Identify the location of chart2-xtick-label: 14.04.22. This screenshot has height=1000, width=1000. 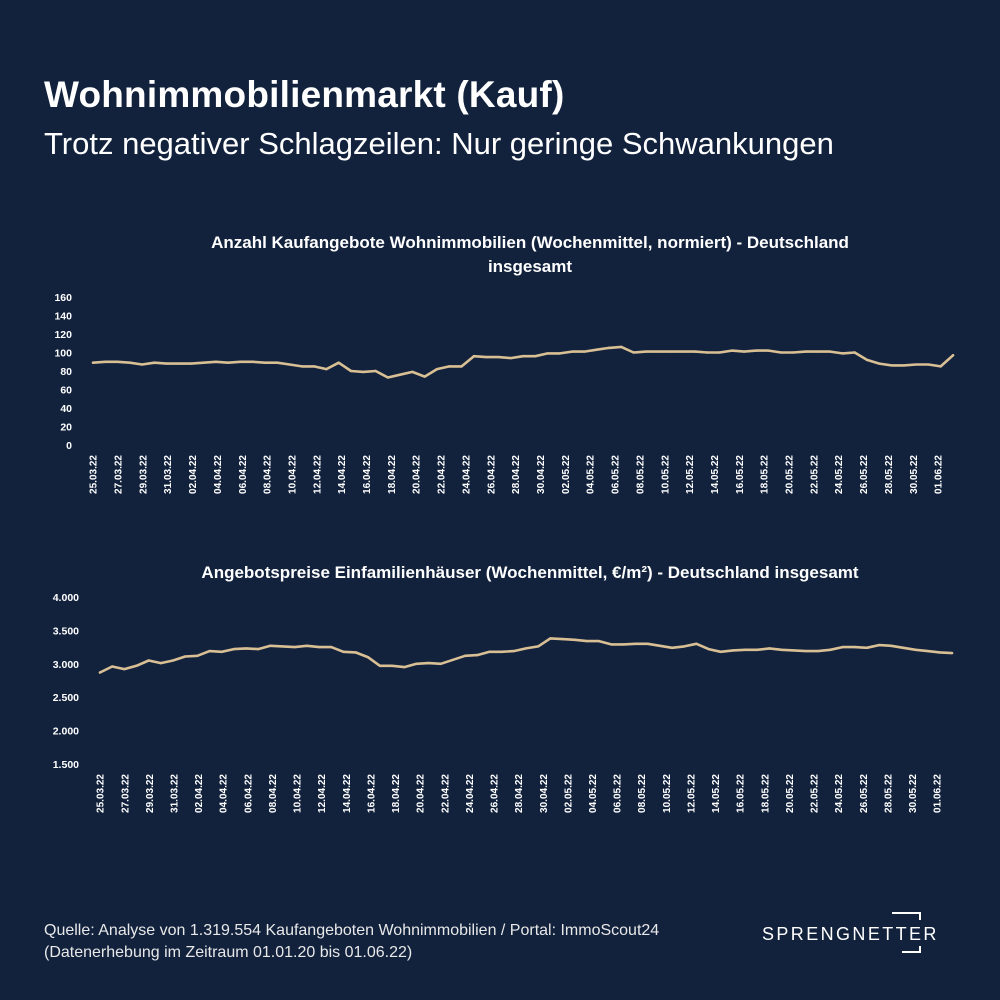
(347, 793).